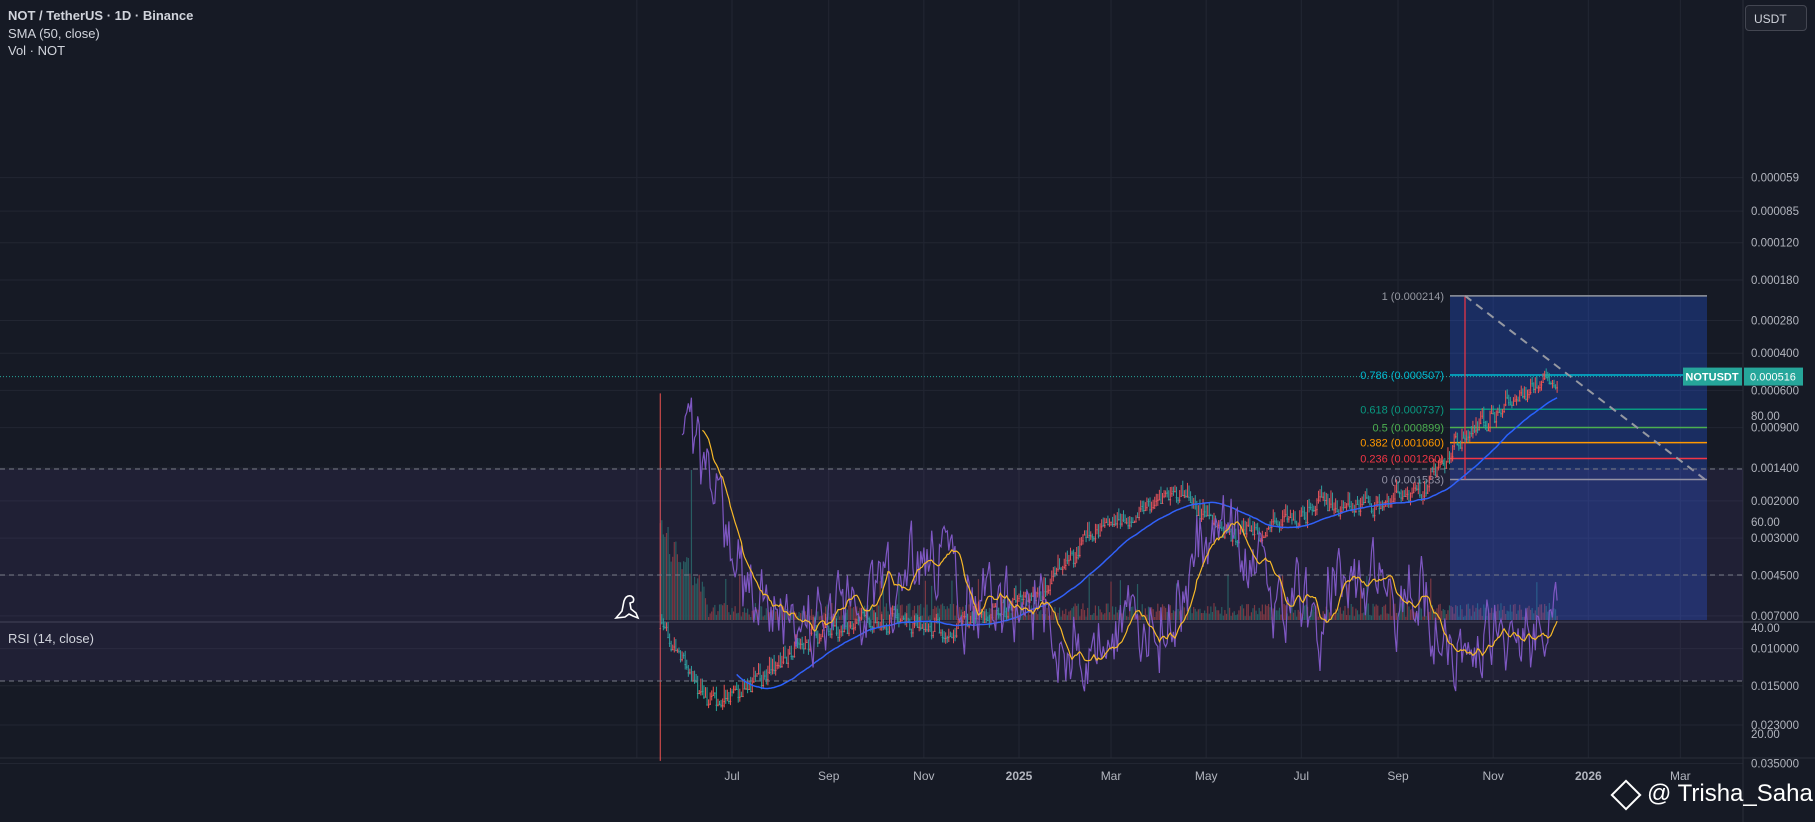  Describe the element at coordinates (1413, 297) in the screenshot. I see `fib-level-label: 1 (0.000214)` at that location.